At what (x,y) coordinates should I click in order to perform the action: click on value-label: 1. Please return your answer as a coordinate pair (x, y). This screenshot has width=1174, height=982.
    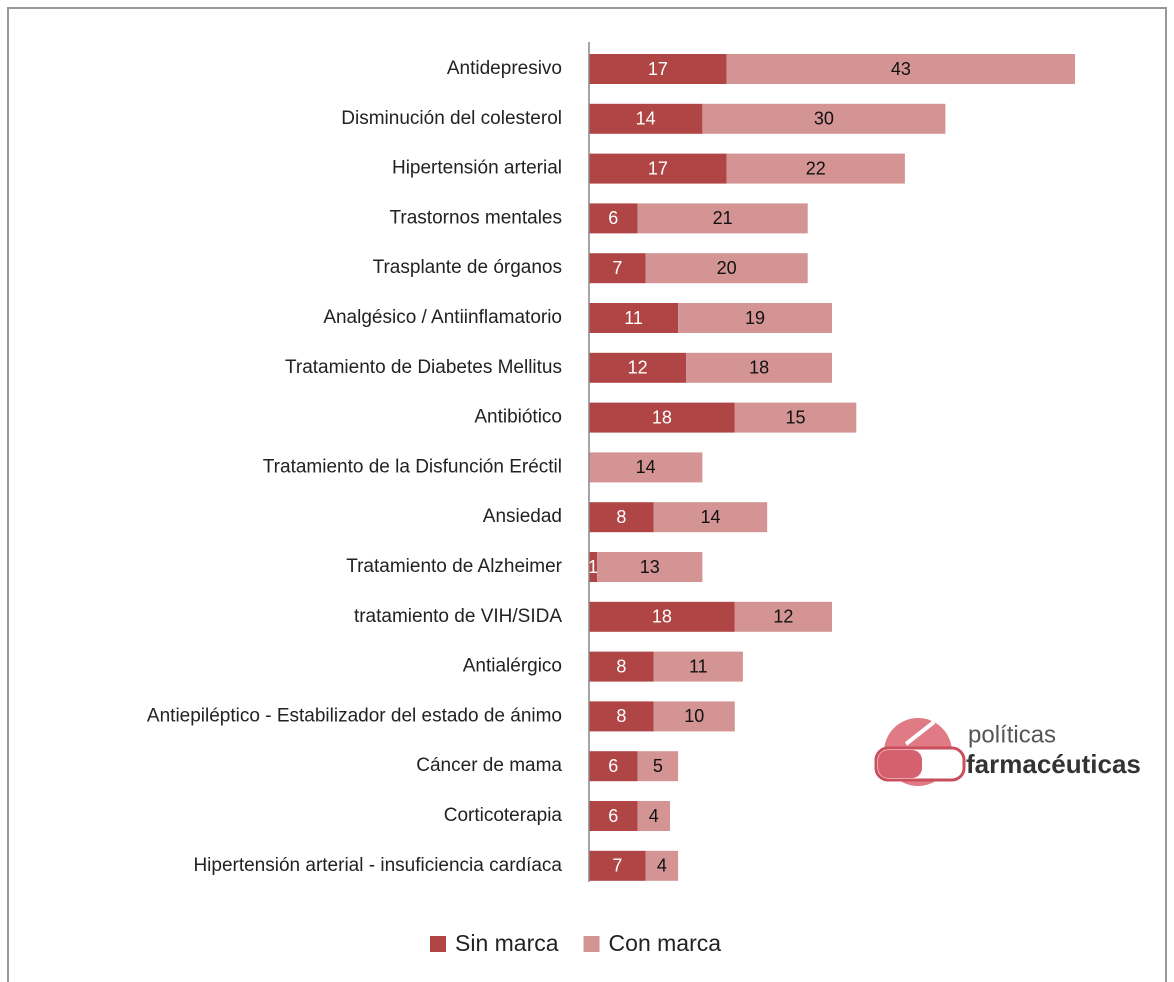
    Looking at the image, I should click on (593, 567).